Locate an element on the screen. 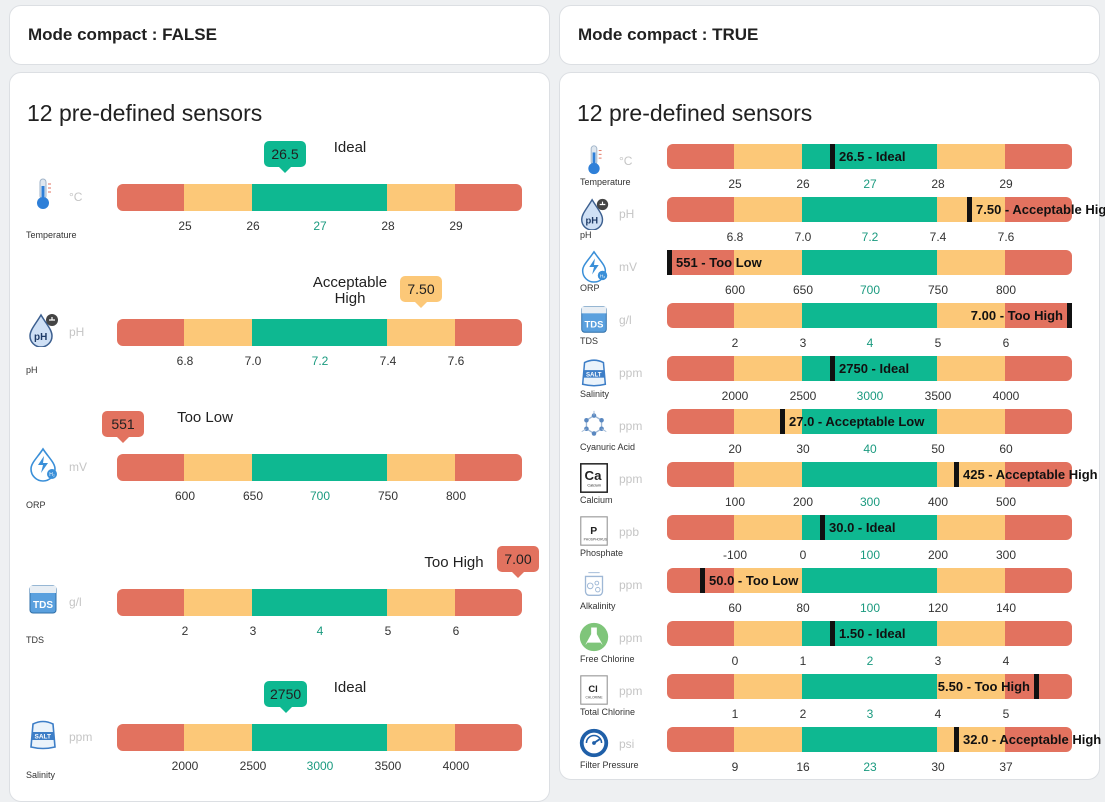  tick-label: 3 is located at coordinates (253, 631).